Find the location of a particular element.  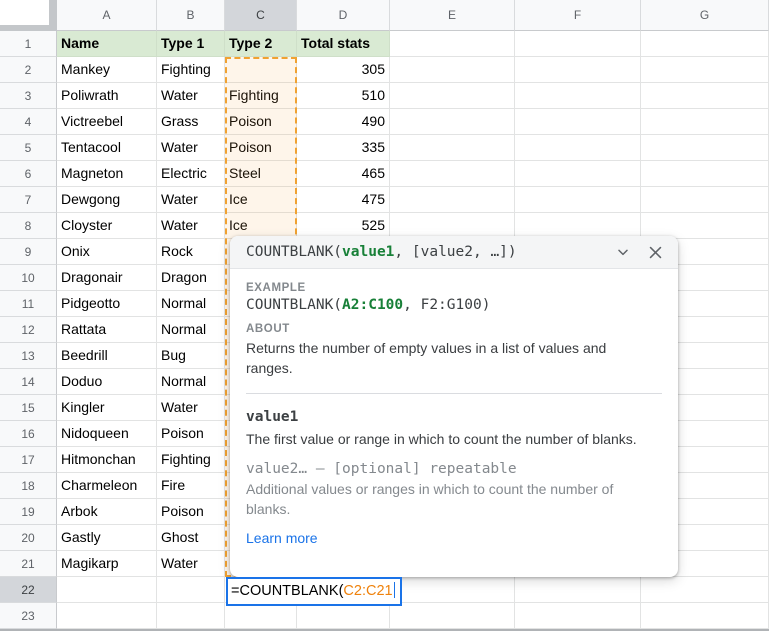

cell-B3: Water is located at coordinates (191, 96).